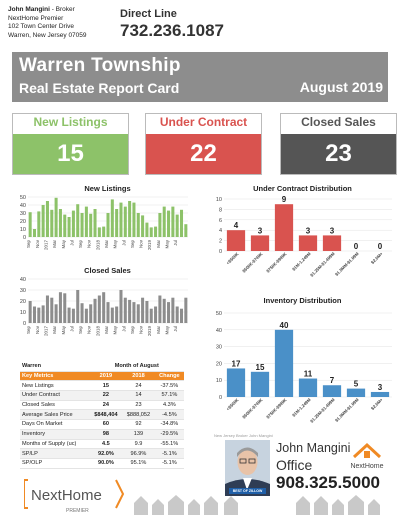  What do you see at coordinates (70, 154) in the screenshot?
I see `kpi-value: 15` at bounding box center [70, 154].